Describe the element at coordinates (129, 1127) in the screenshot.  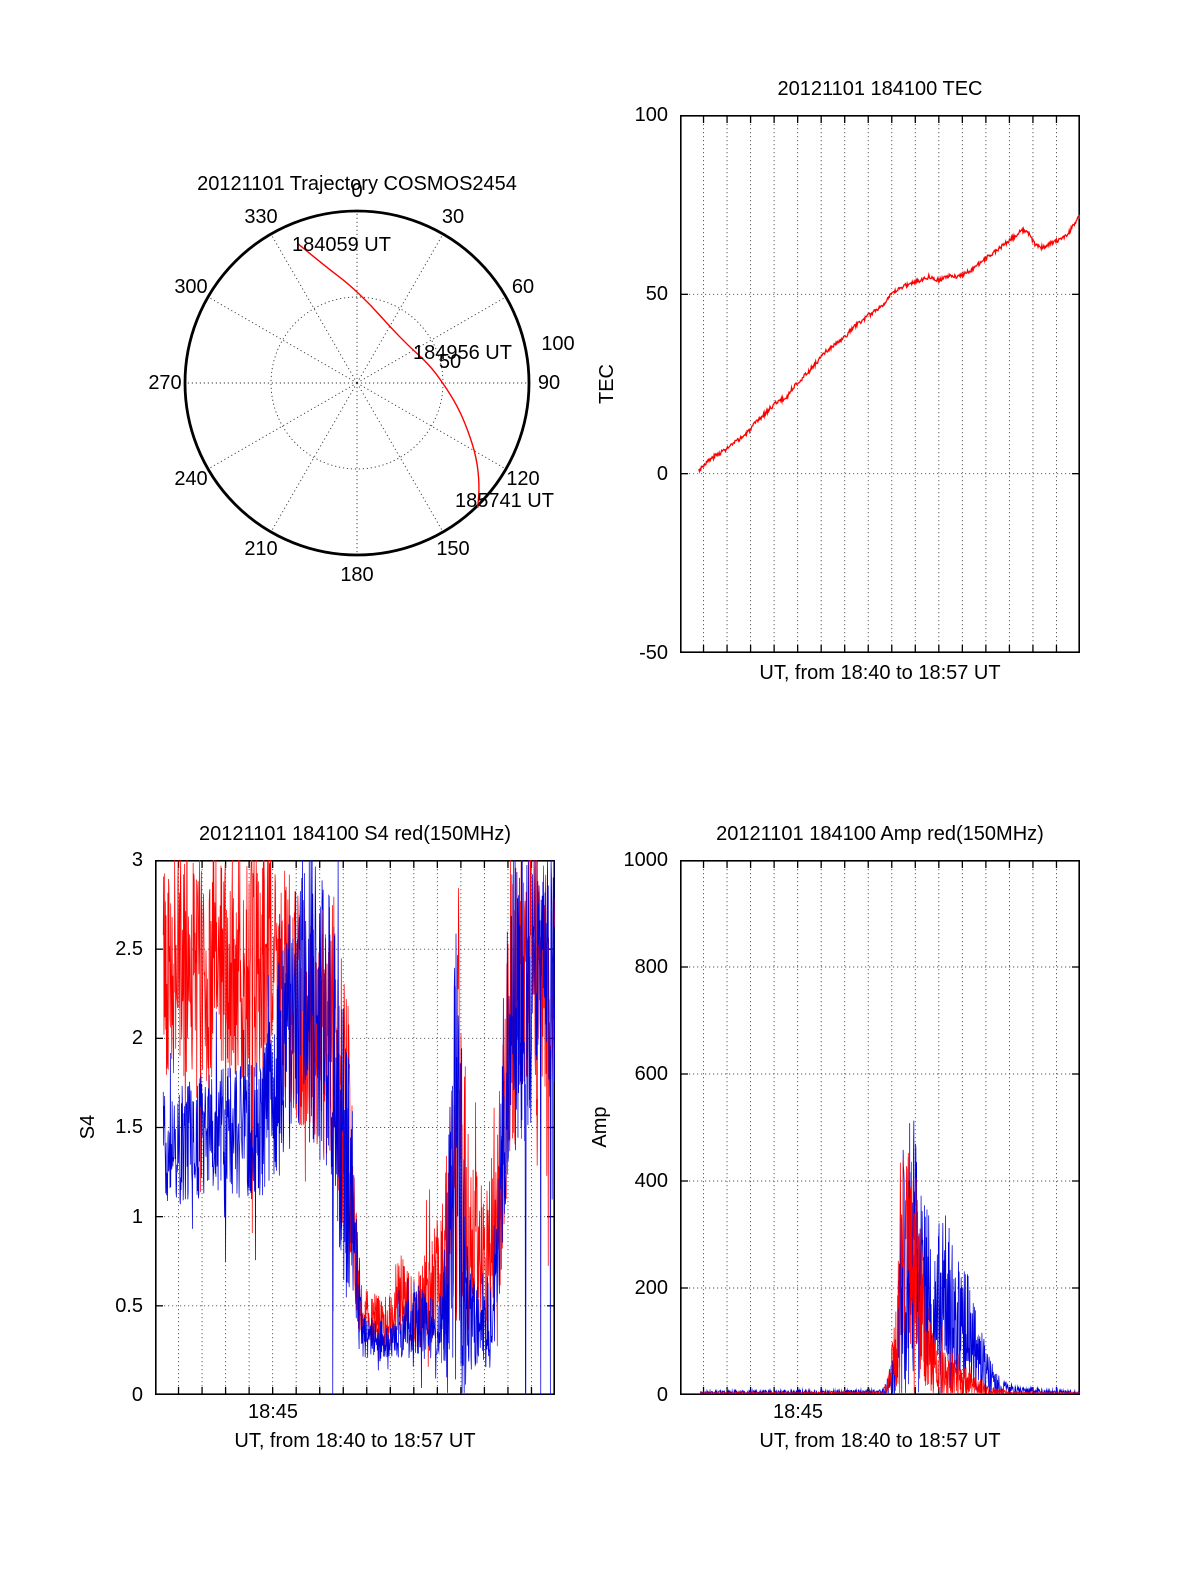
I see `s4-ytick-1_5: 1.5` at that location.